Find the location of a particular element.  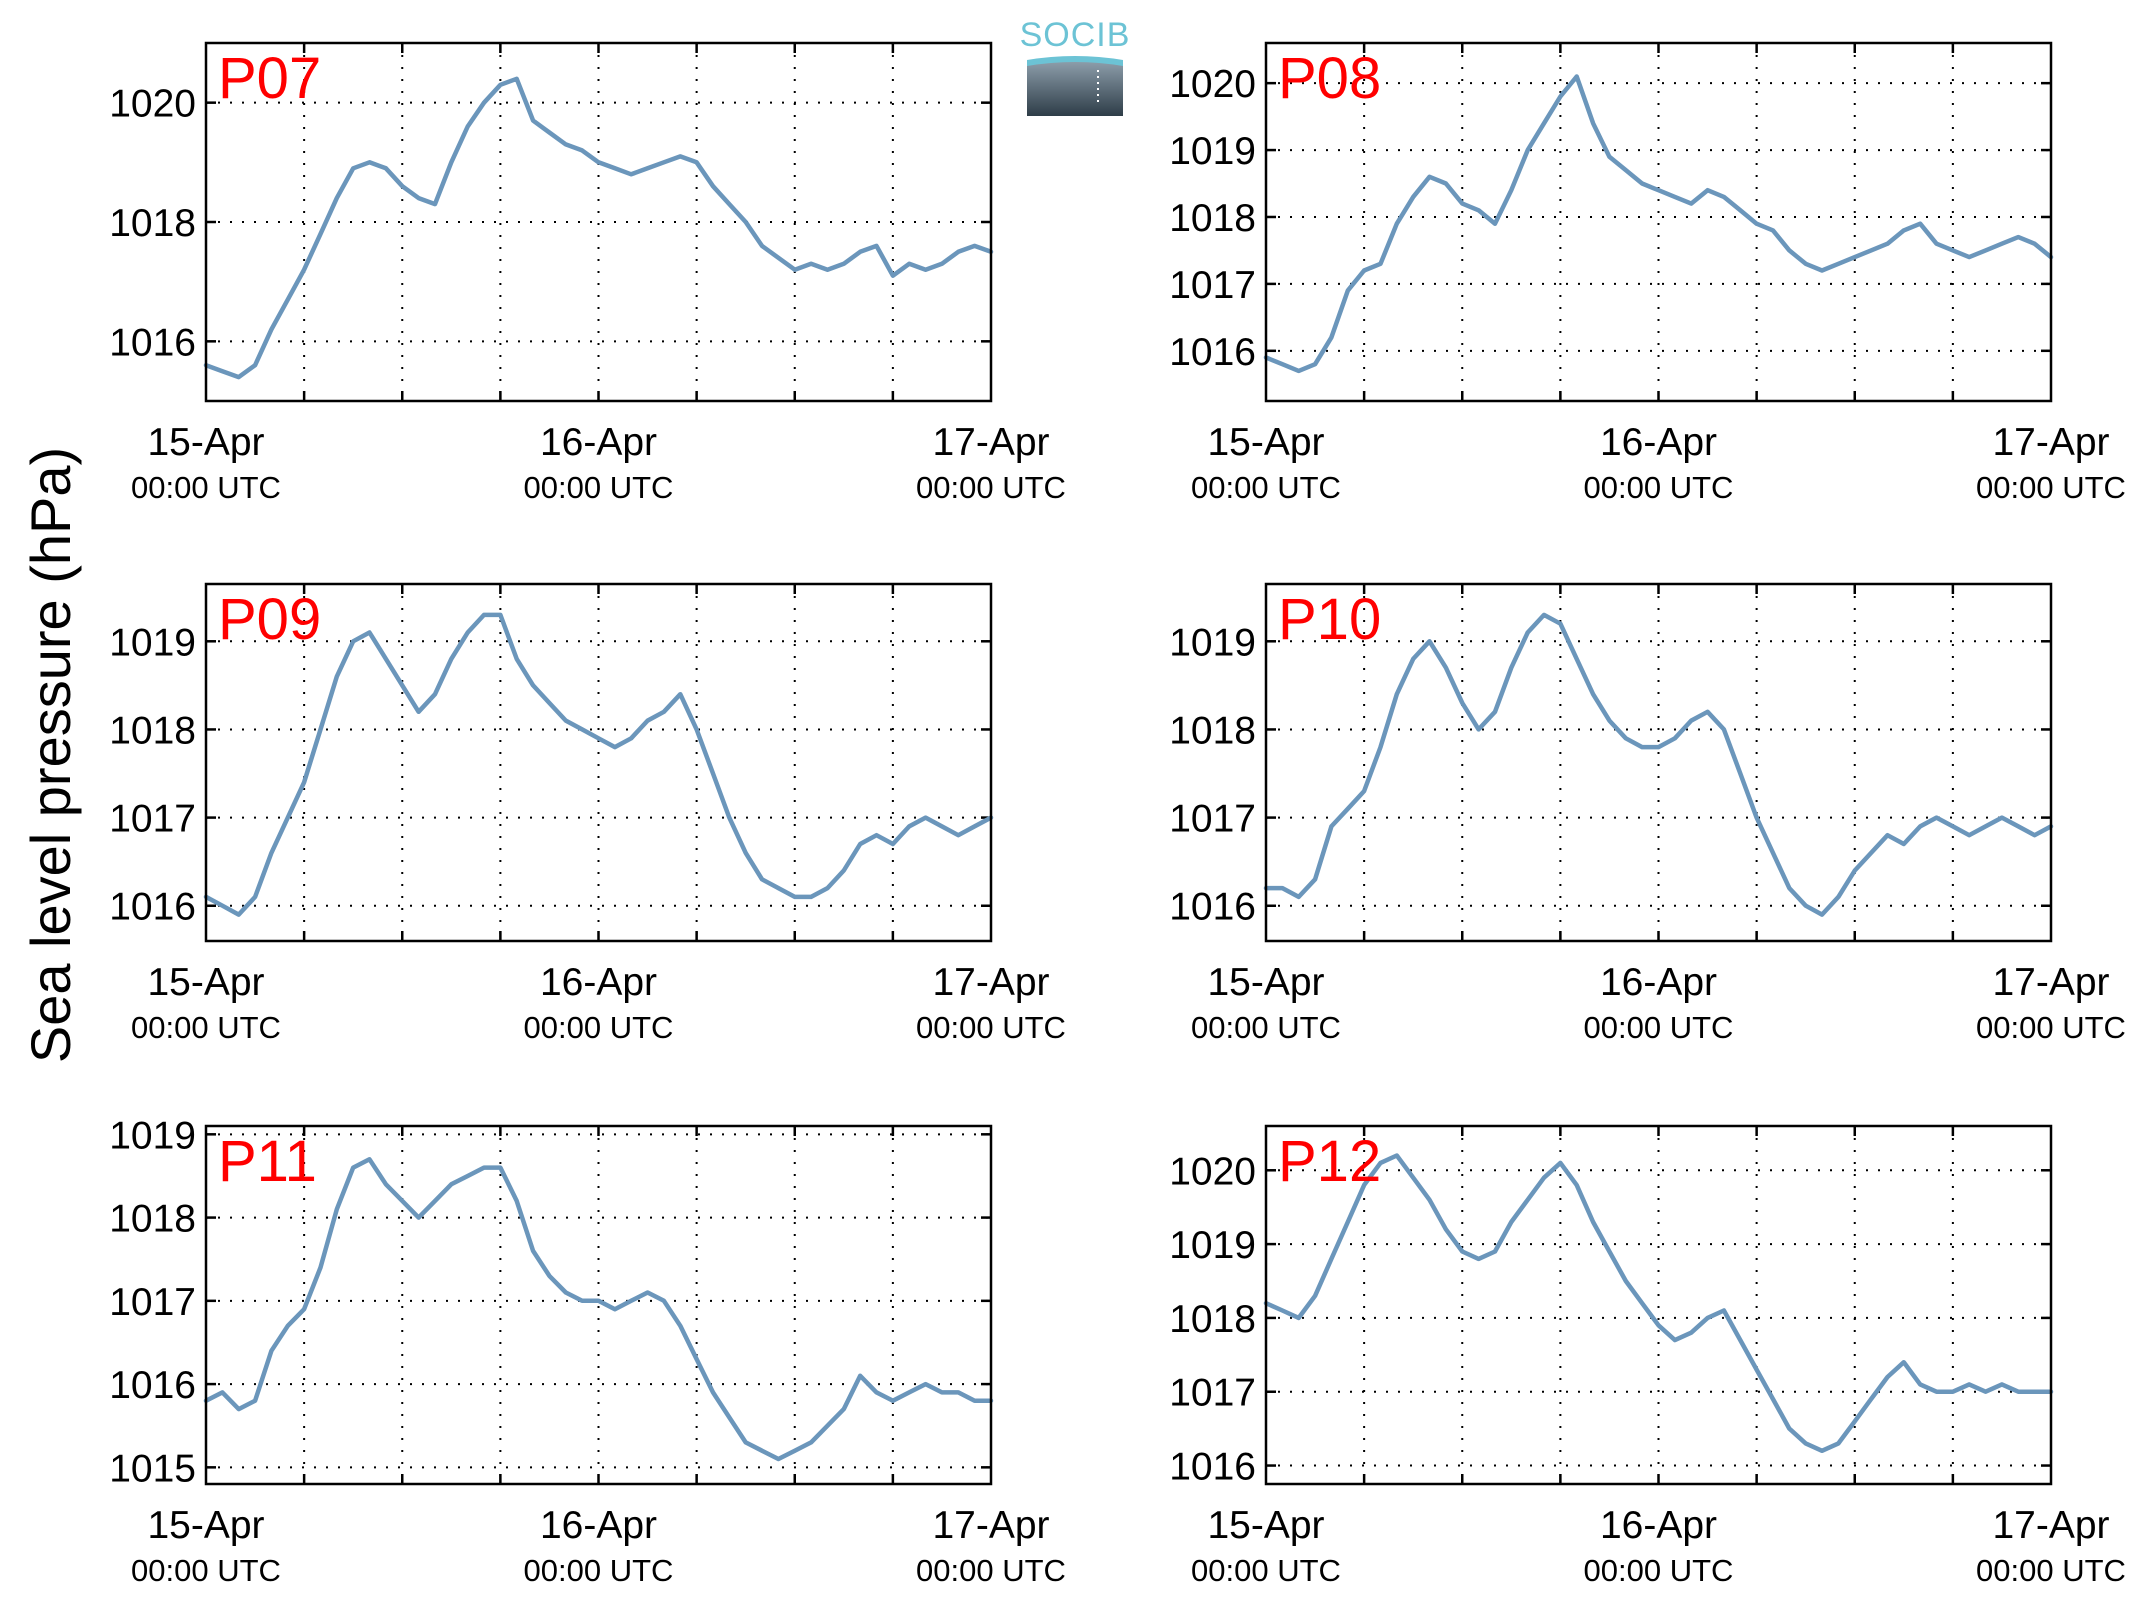

y-axis-label: Sea level pressure (hPa) is located at coordinates (50, 755).